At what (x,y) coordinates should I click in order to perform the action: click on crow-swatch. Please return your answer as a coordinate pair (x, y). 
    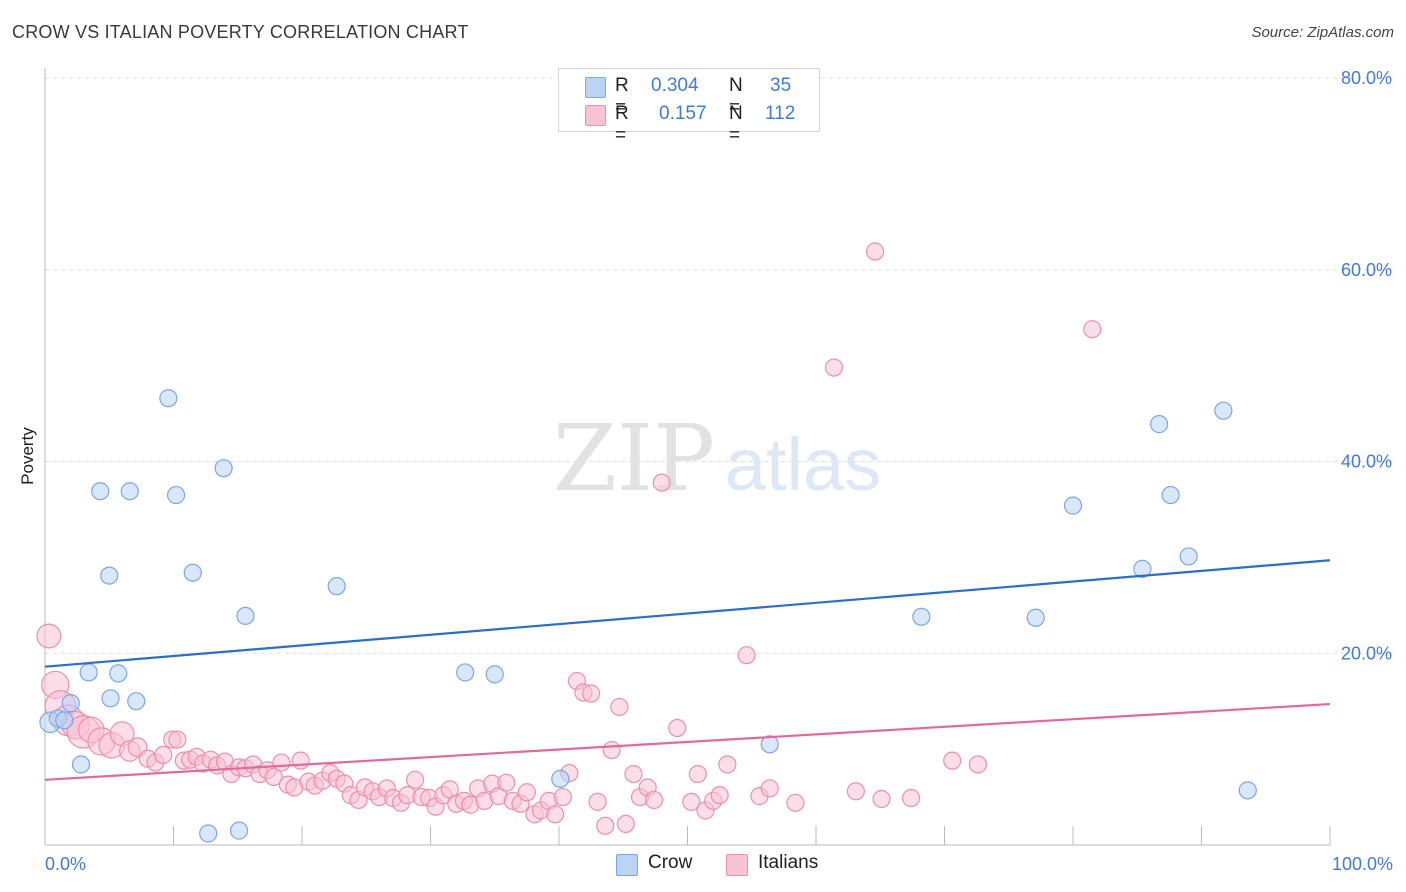
    Looking at the image, I should click on (595, 87).